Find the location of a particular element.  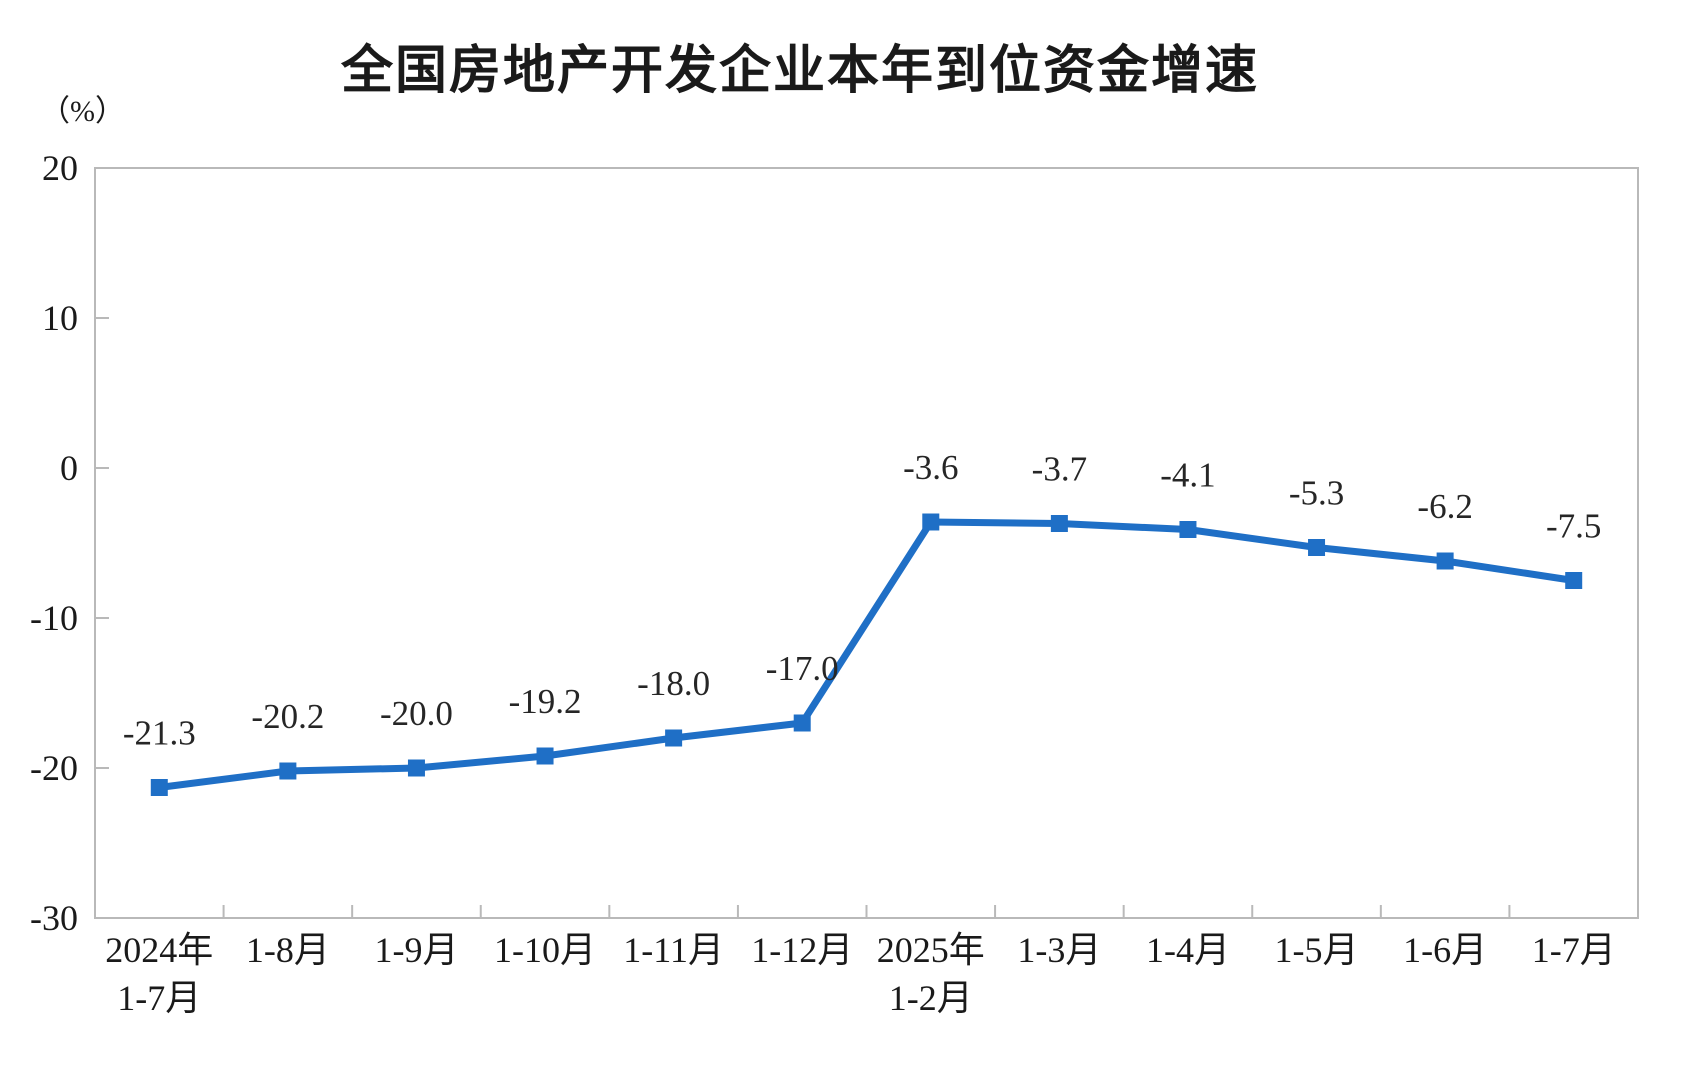

data-point-label: -6.2 is located at coordinates (1444, 506).